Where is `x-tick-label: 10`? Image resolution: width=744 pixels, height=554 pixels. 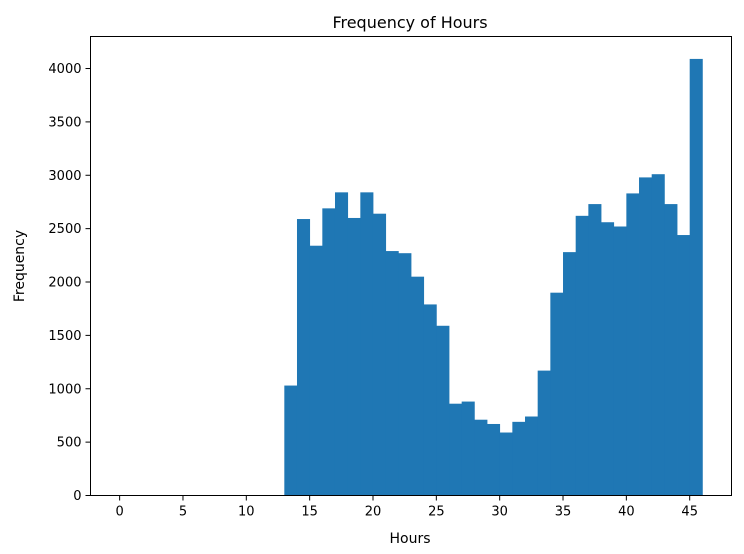
x-tick-label: 10 is located at coordinates (246, 512).